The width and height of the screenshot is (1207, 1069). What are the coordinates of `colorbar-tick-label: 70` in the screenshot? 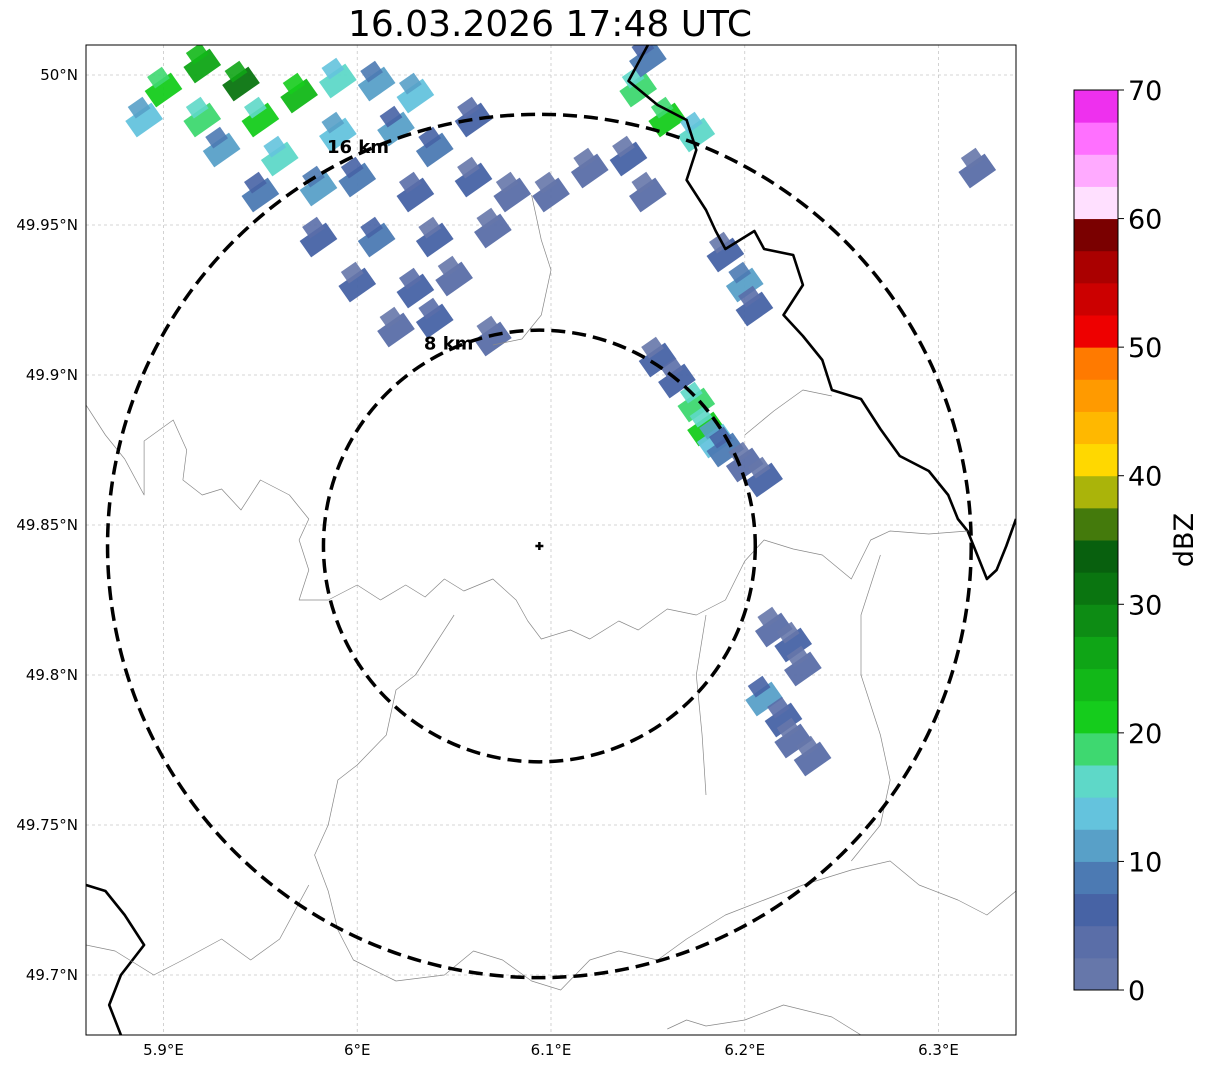 It's located at (1145, 91).